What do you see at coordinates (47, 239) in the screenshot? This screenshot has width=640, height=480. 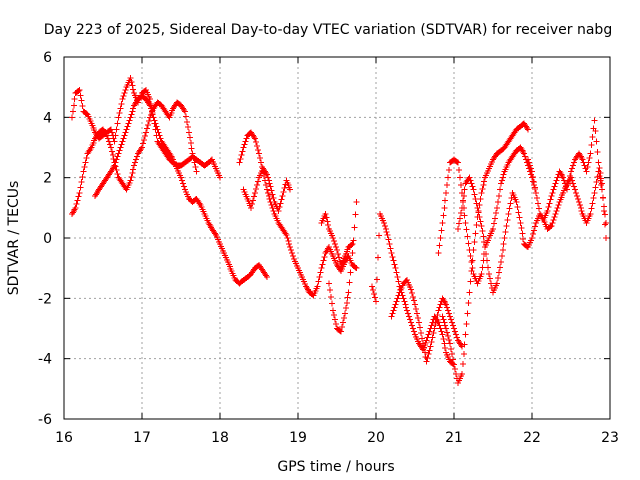 I see `y-tick-label: 0` at bounding box center [47, 239].